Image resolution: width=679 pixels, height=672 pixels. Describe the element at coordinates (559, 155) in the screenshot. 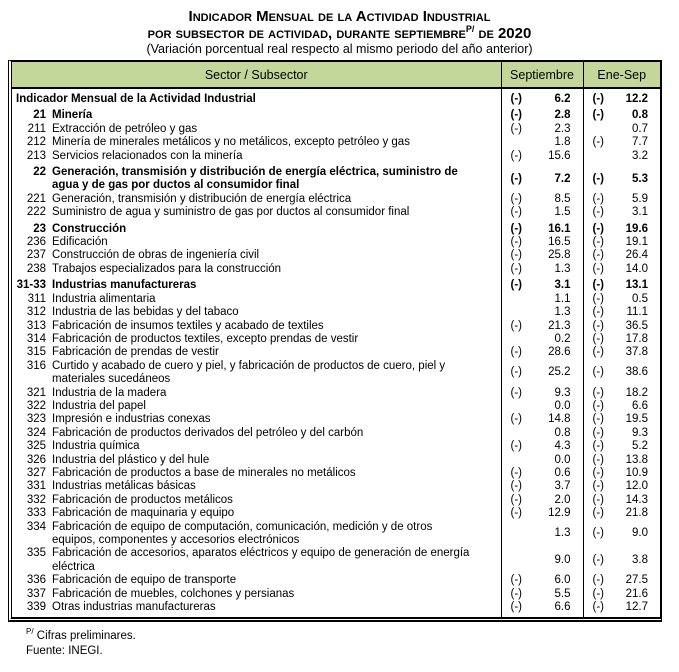

I see `value-number: 15.6` at that location.